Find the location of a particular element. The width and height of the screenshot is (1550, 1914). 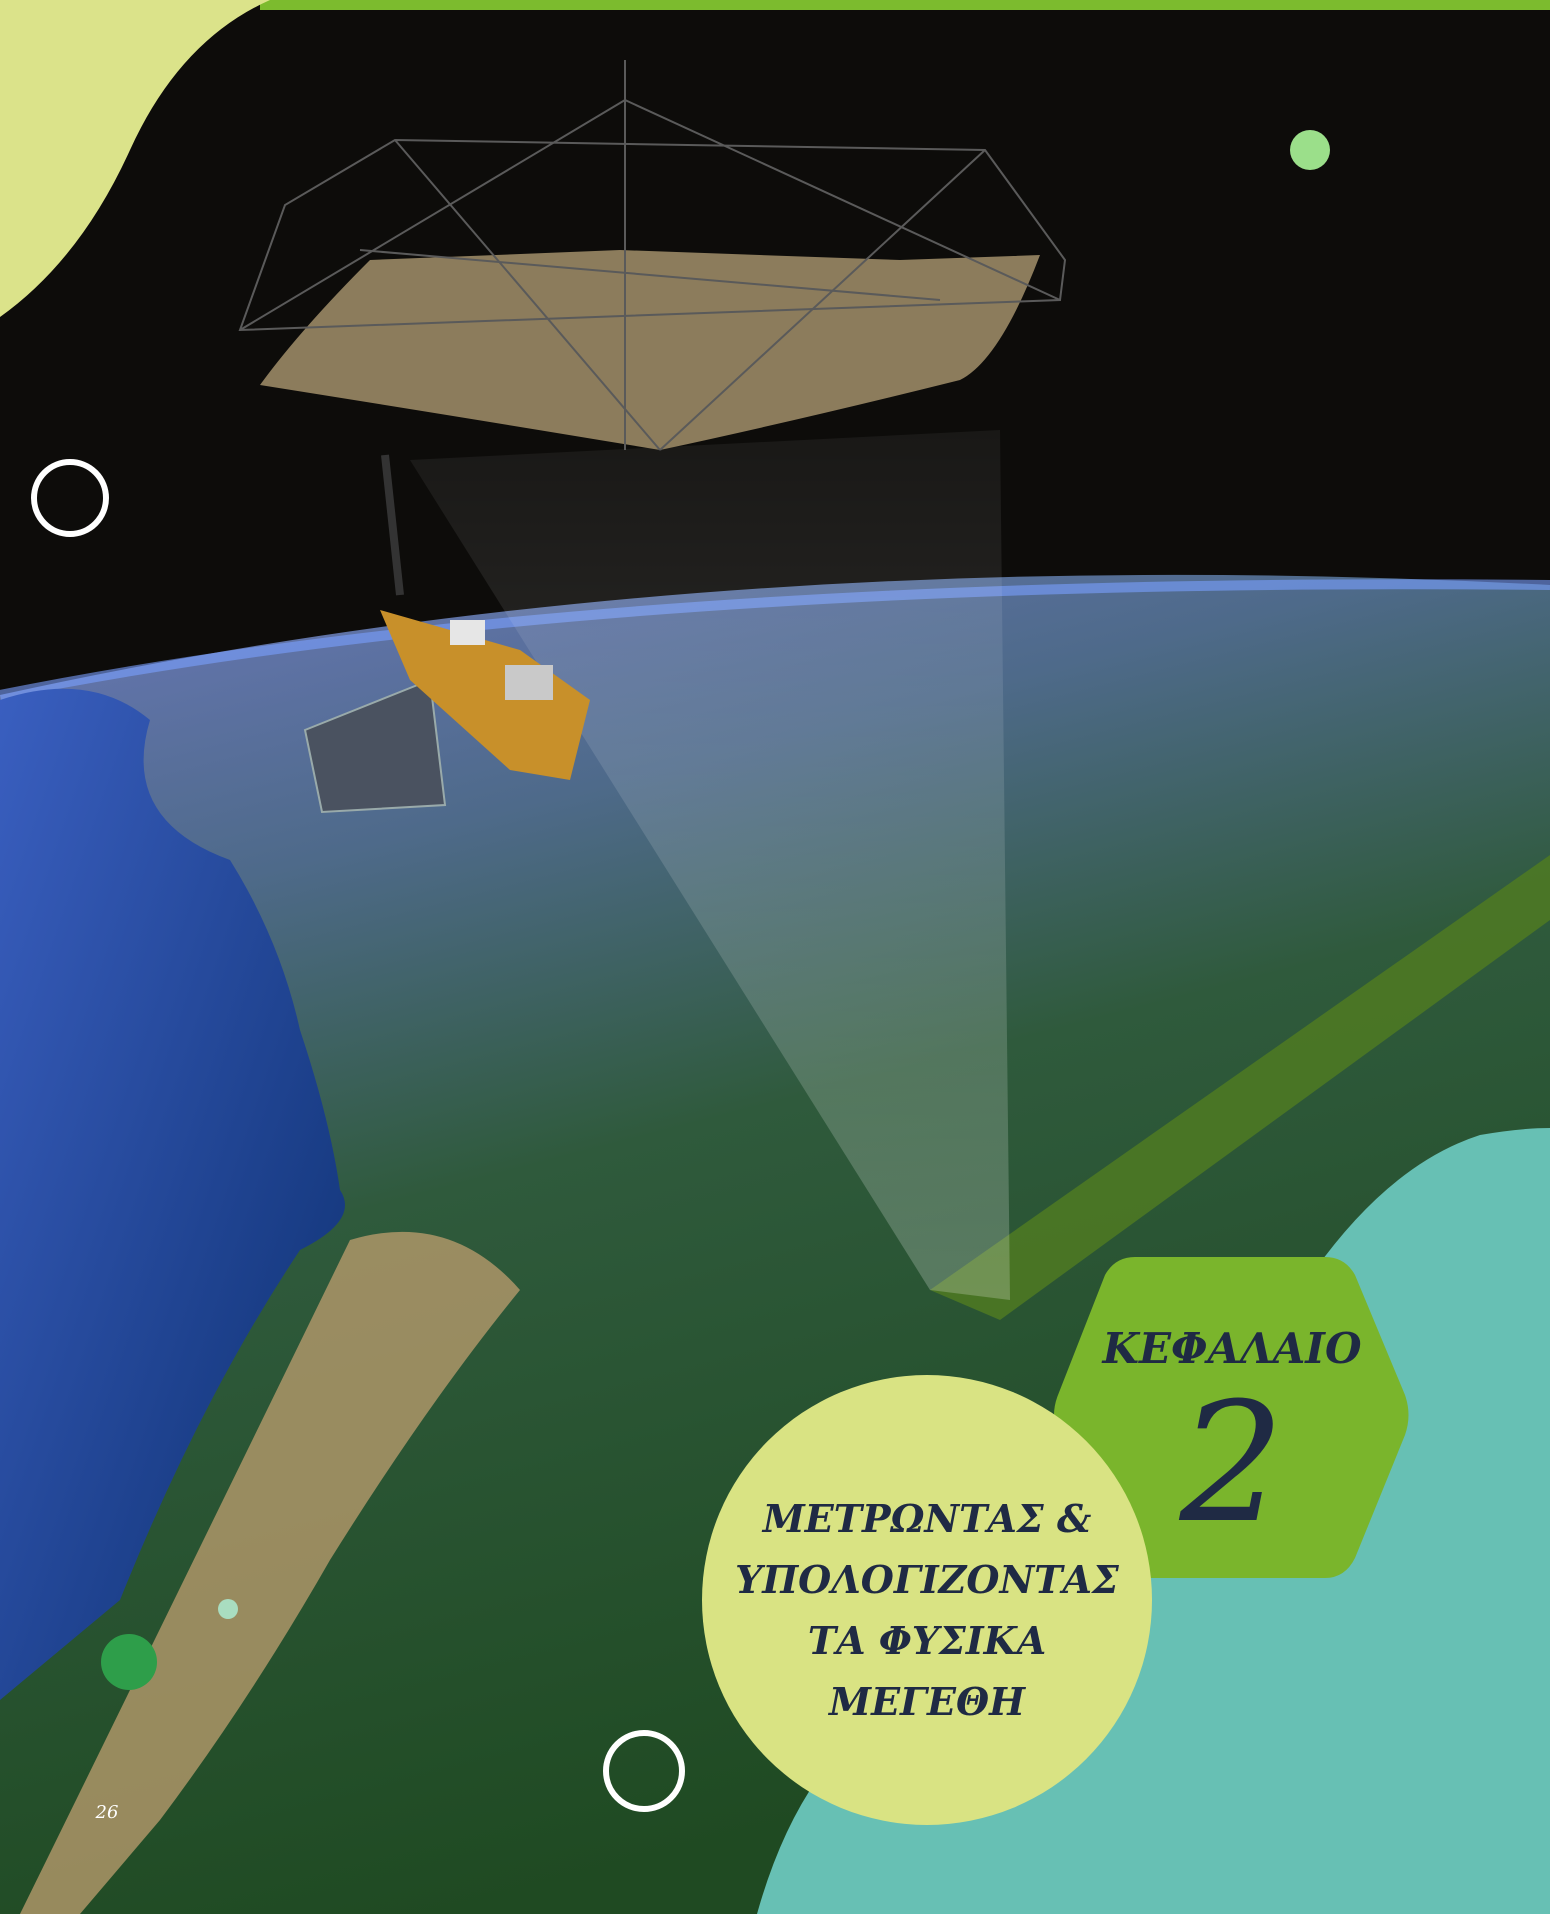

chapter-hexagon is located at coordinates (1231, 1417).